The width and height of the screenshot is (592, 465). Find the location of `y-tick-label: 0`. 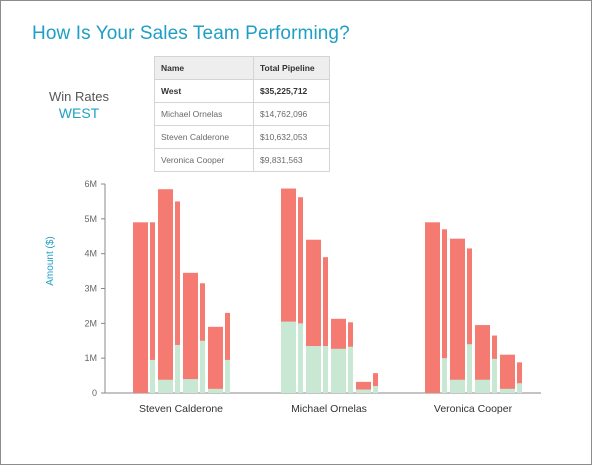

y-tick-label: 0 is located at coordinates (94, 393).